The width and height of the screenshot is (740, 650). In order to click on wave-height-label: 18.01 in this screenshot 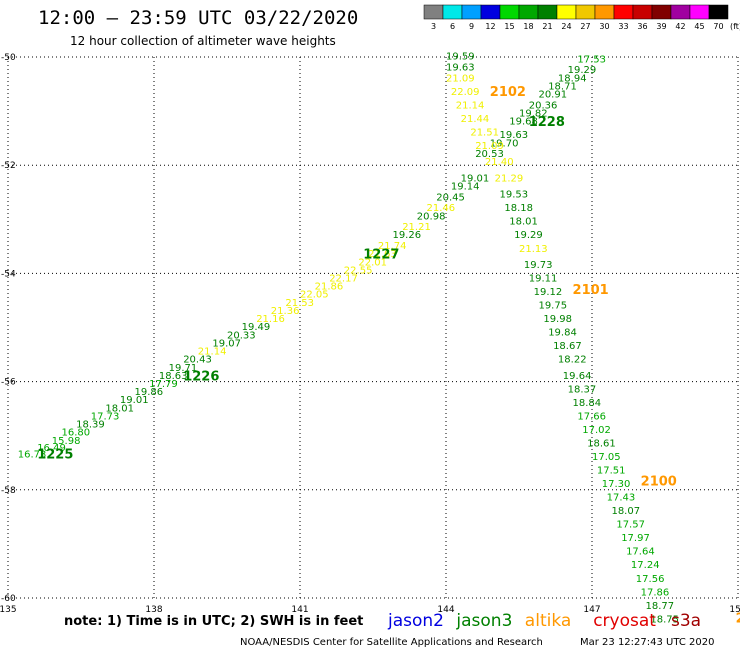, I will do `click(523, 222)`.